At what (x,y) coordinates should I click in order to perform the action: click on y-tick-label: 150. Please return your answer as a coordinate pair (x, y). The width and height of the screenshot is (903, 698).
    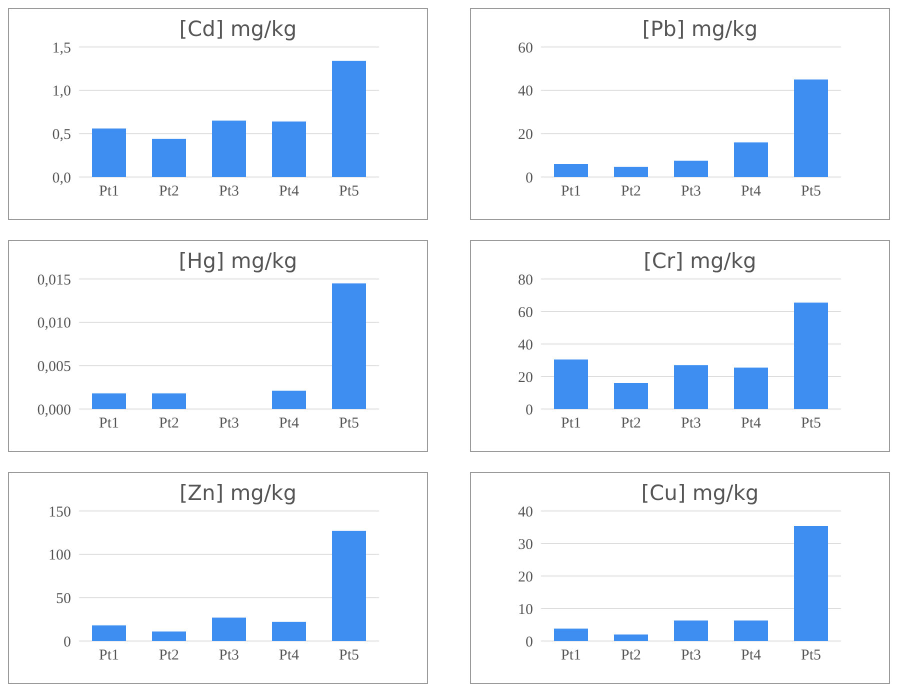
    Looking at the image, I should click on (59, 512).